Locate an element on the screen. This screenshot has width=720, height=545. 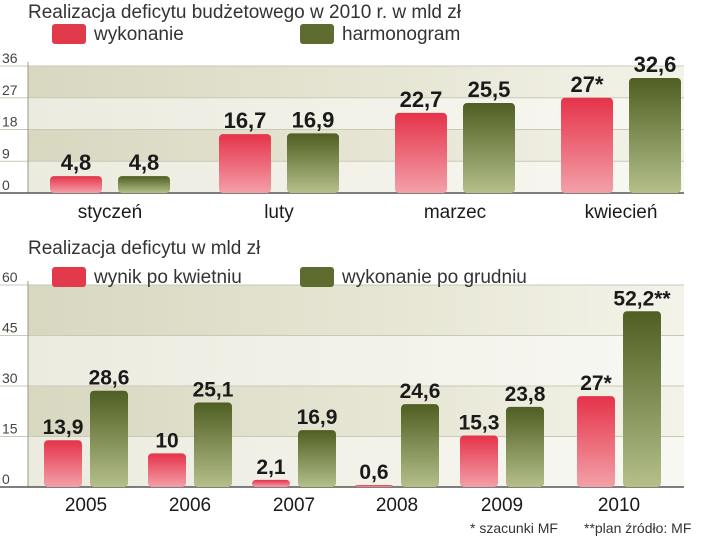
legend-label: wykonanie is located at coordinates (138, 34).